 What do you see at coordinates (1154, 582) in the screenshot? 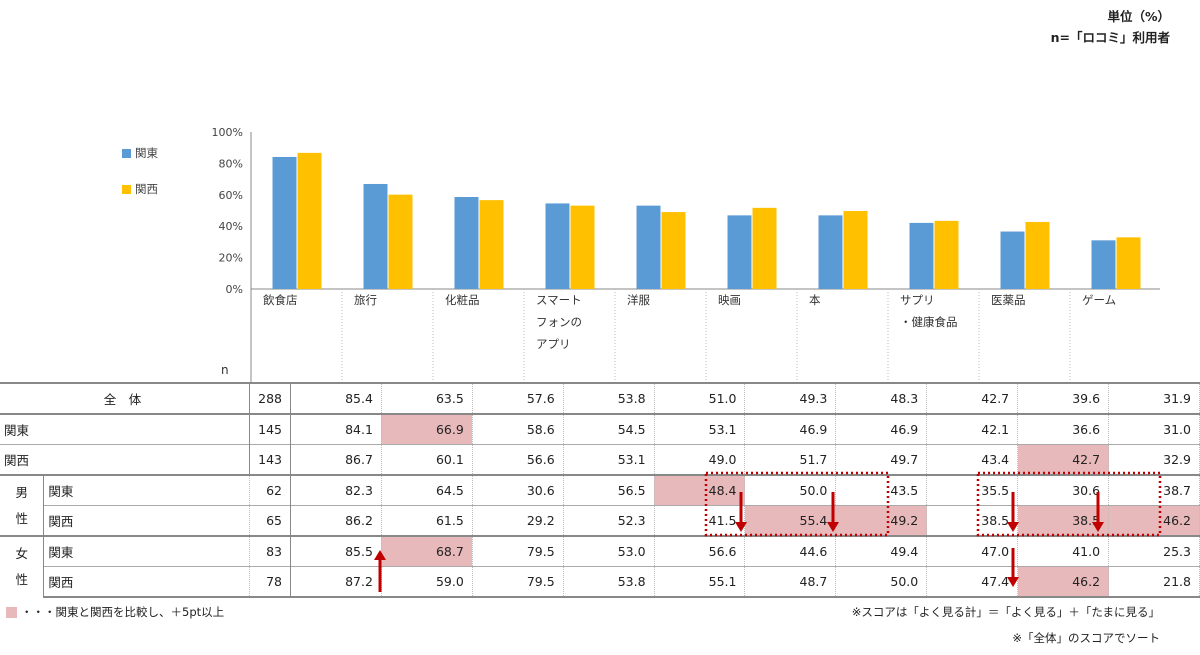
I see `value-cell: 21.8` at bounding box center [1154, 582].